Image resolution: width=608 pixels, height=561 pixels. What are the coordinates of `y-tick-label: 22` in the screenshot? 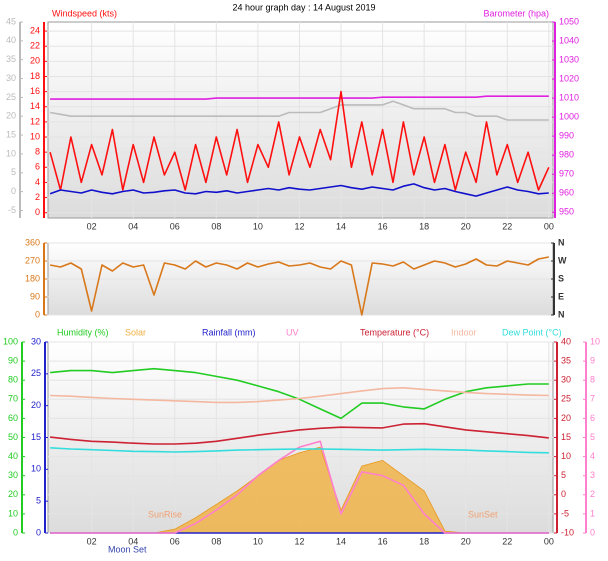 It's located at (35, 46).